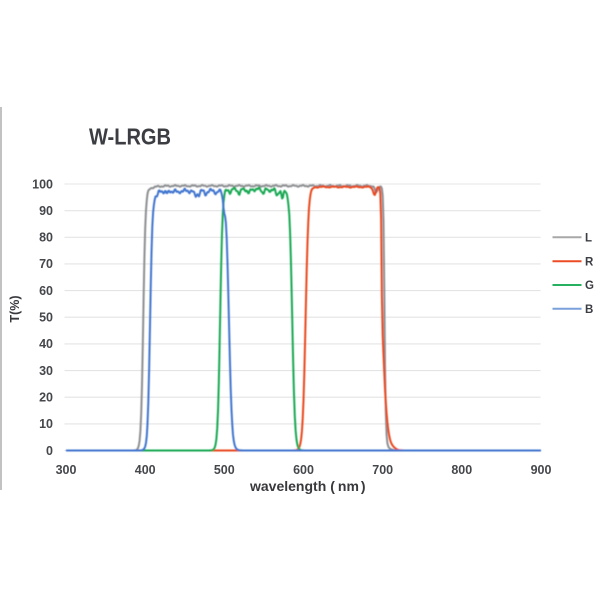  What do you see at coordinates (42, 184) in the screenshot?
I see `svg-text: 100` at bounding box center [42, 184].